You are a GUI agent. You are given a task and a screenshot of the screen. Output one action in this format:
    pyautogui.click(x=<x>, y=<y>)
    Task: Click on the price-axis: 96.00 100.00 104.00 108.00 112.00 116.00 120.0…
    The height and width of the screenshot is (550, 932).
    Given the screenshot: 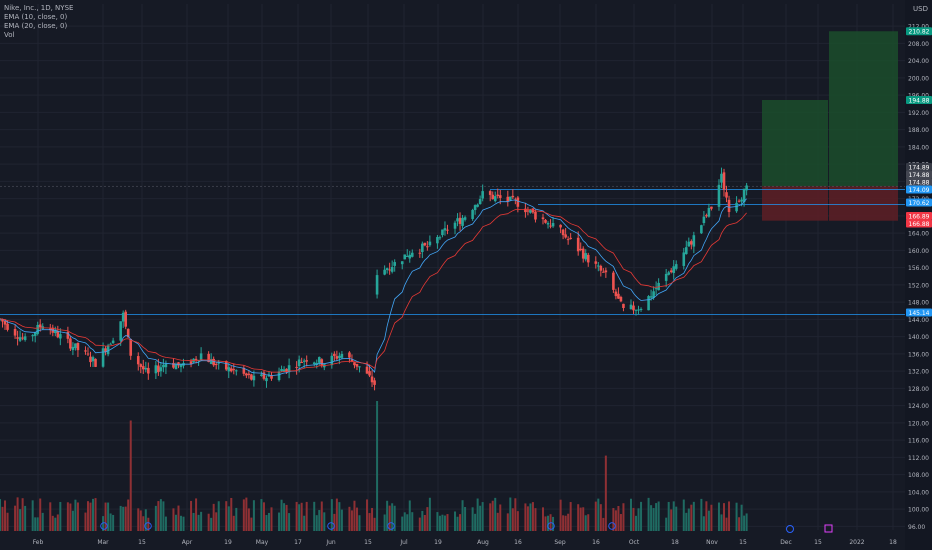 What is the action you would take?
    pyautogui.click(x=918, y=275)
    